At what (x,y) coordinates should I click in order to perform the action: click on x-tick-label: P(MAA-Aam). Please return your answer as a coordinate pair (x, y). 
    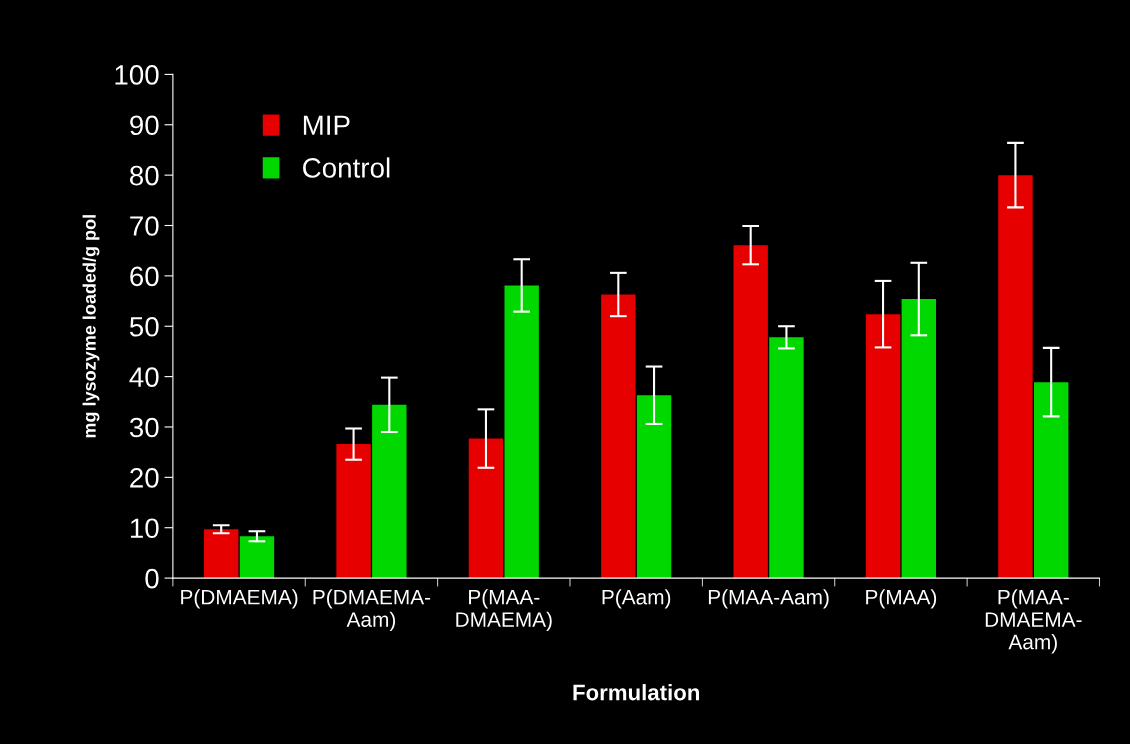
    Looking at the image, I should click on (768, 599).